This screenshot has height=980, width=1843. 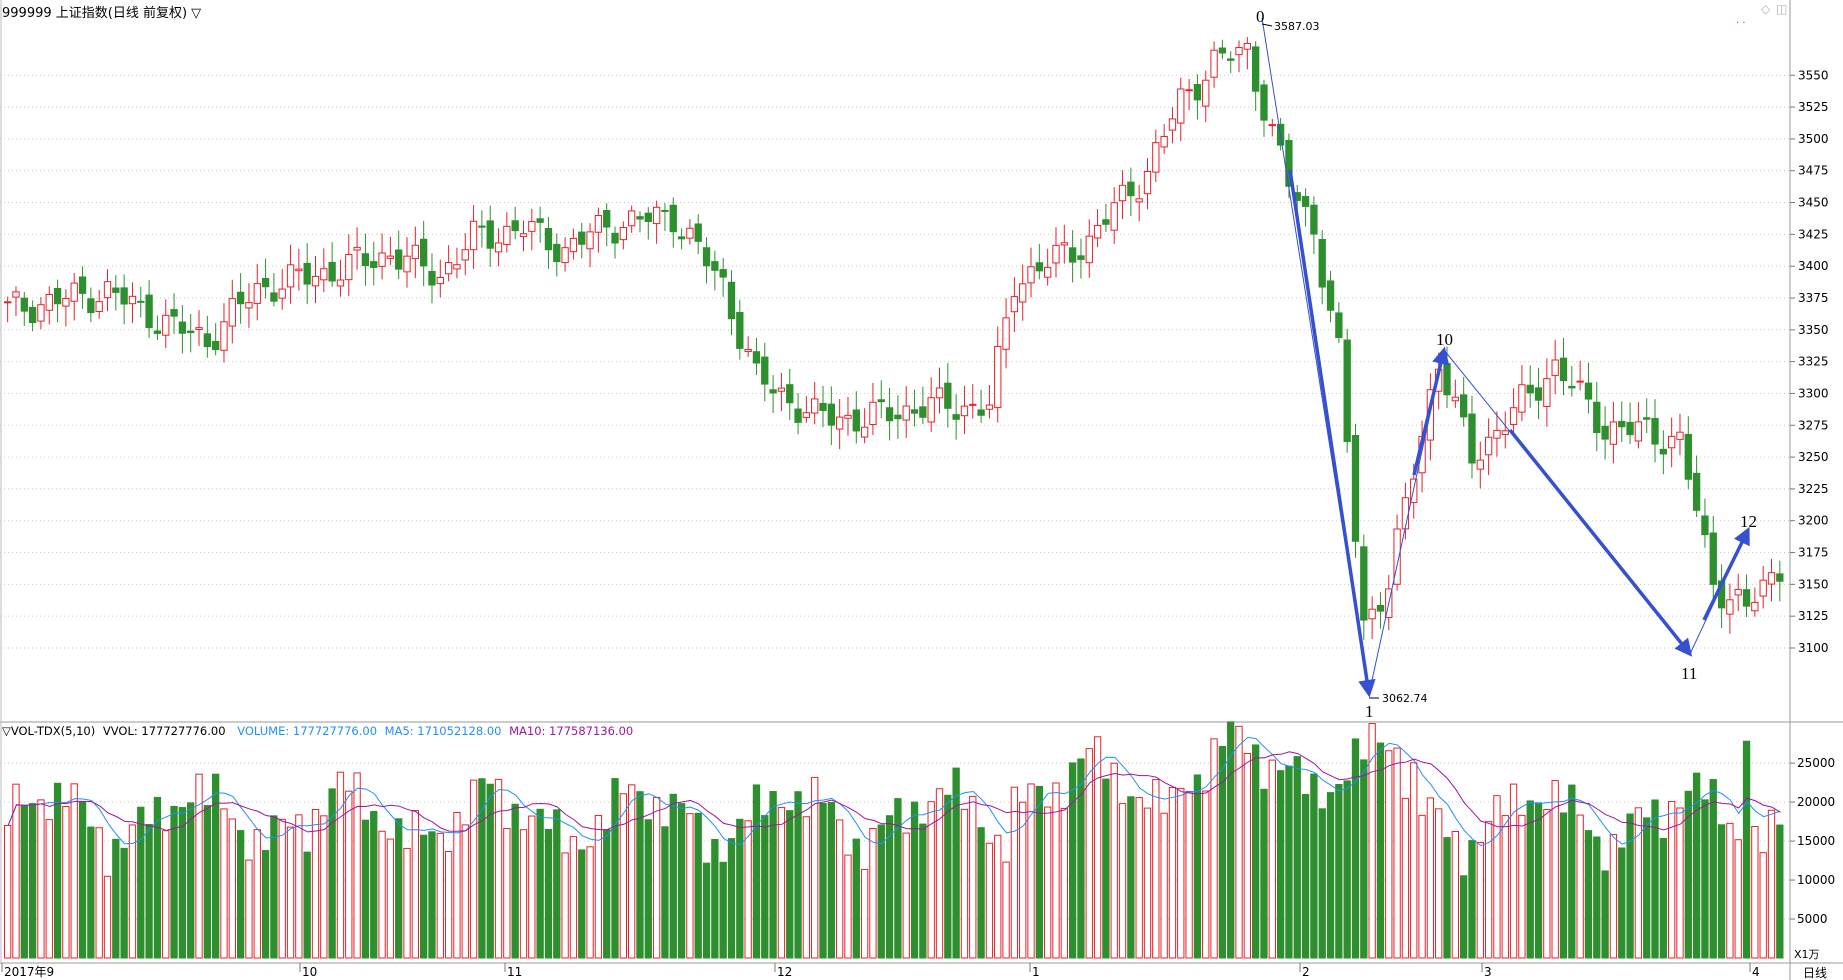 I want to click on price-tick-label: 3100, so click(x=1813, y=648).